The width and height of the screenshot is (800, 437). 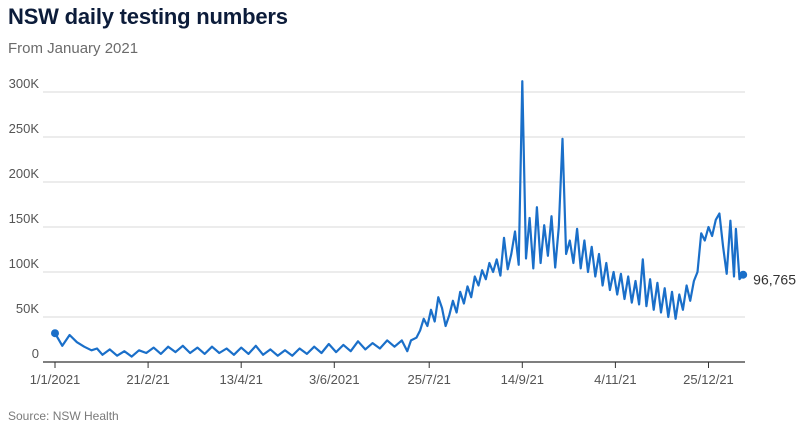 What do you see at coordinates (73, 48) in the screenshot?
I see `chart-subtitle: From January 2021` at bounding box center [73, 48].